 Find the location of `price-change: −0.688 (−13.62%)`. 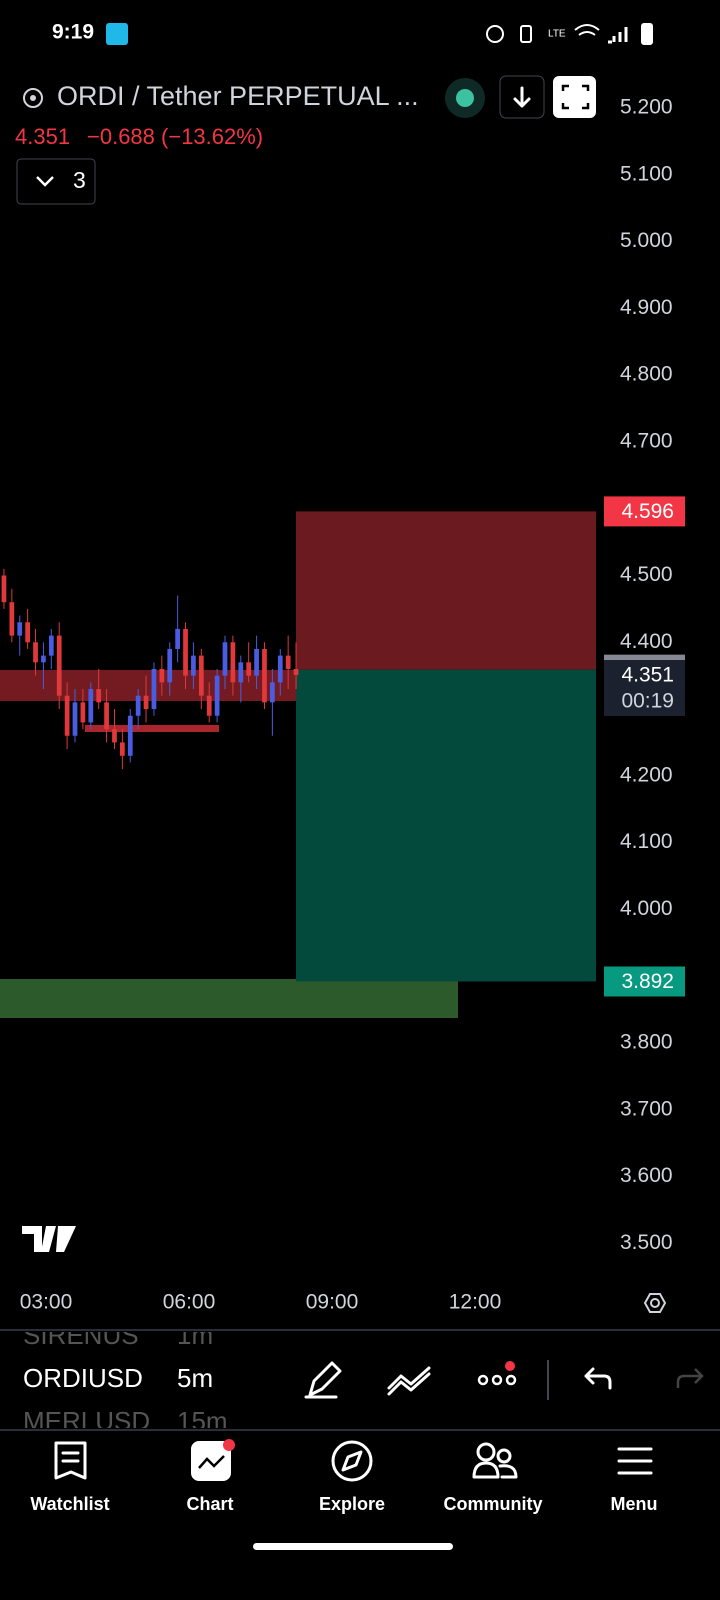

price-change: −0.688 (−13.62%) is located at coordinates (175, 136).